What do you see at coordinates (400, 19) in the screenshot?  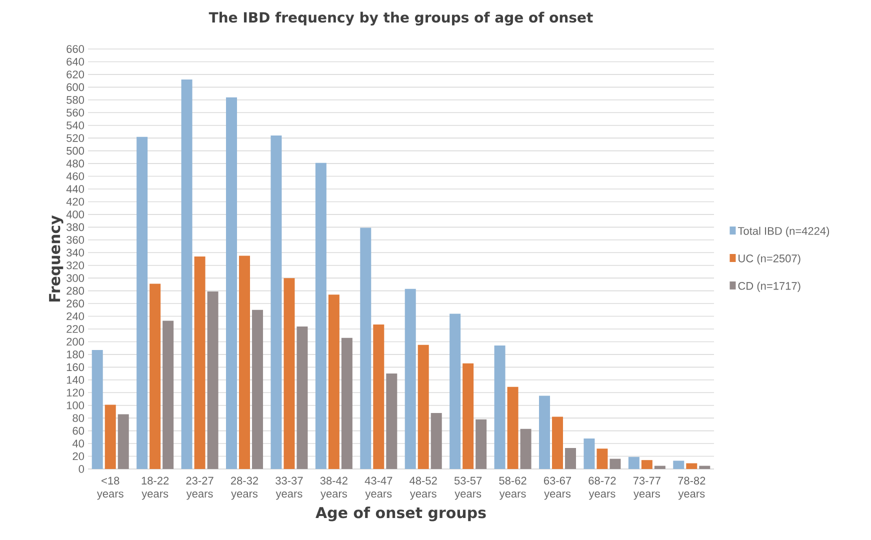 I see `chart-title: The IBD frequency by the groups of age of onset` at bounding box center [400, 19].